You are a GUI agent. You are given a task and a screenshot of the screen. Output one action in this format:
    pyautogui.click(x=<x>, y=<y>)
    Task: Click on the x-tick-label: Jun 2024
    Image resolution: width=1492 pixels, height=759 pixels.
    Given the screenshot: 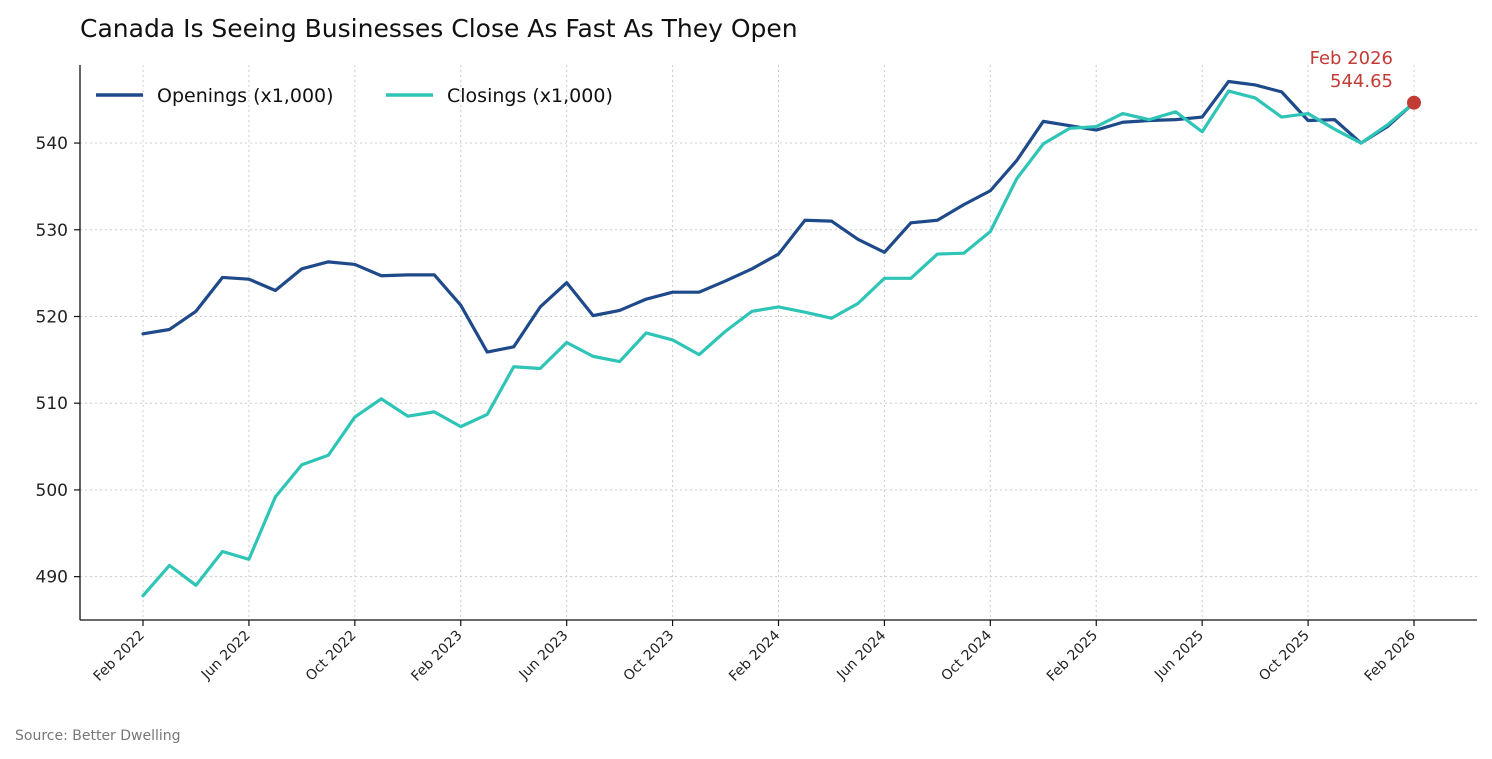 What is the action you would take?
    pyautogui.click(x=861, y=655)
    